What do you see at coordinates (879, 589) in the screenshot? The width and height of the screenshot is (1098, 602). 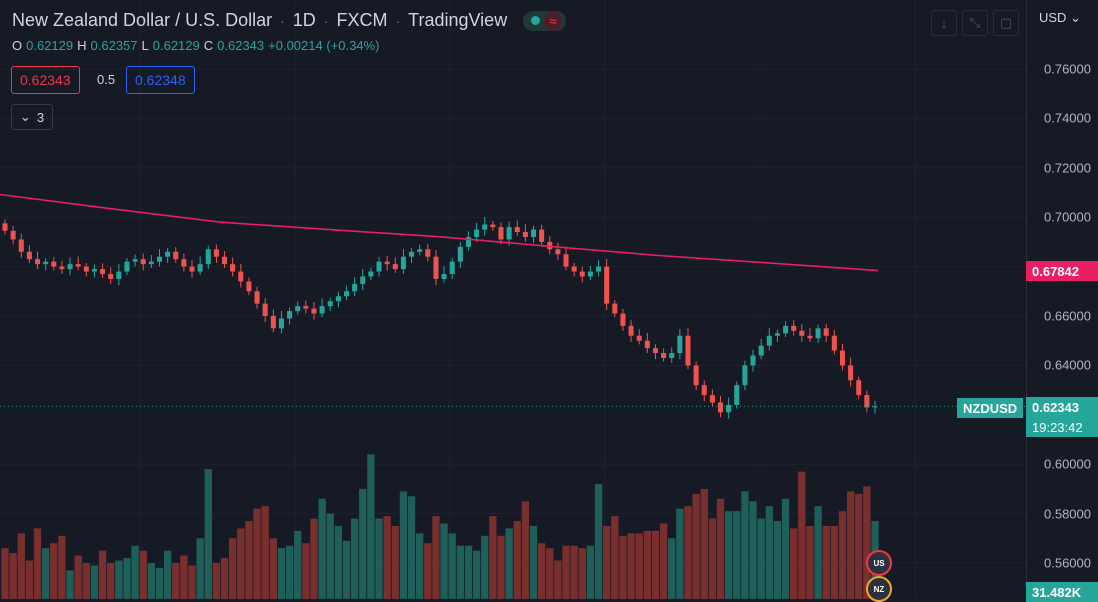 I see `nz-flag-event-icon: NZ` at bounding box center [879, 589].